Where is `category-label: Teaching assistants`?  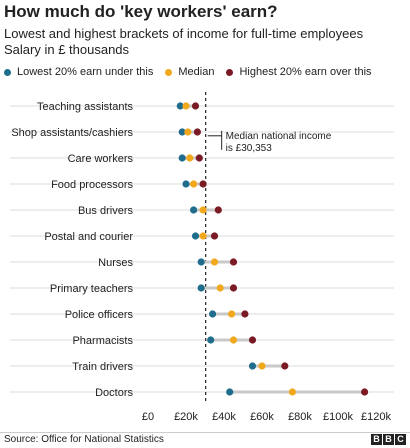
category-label: Teaching assistants is located at coordinates (85, 107).